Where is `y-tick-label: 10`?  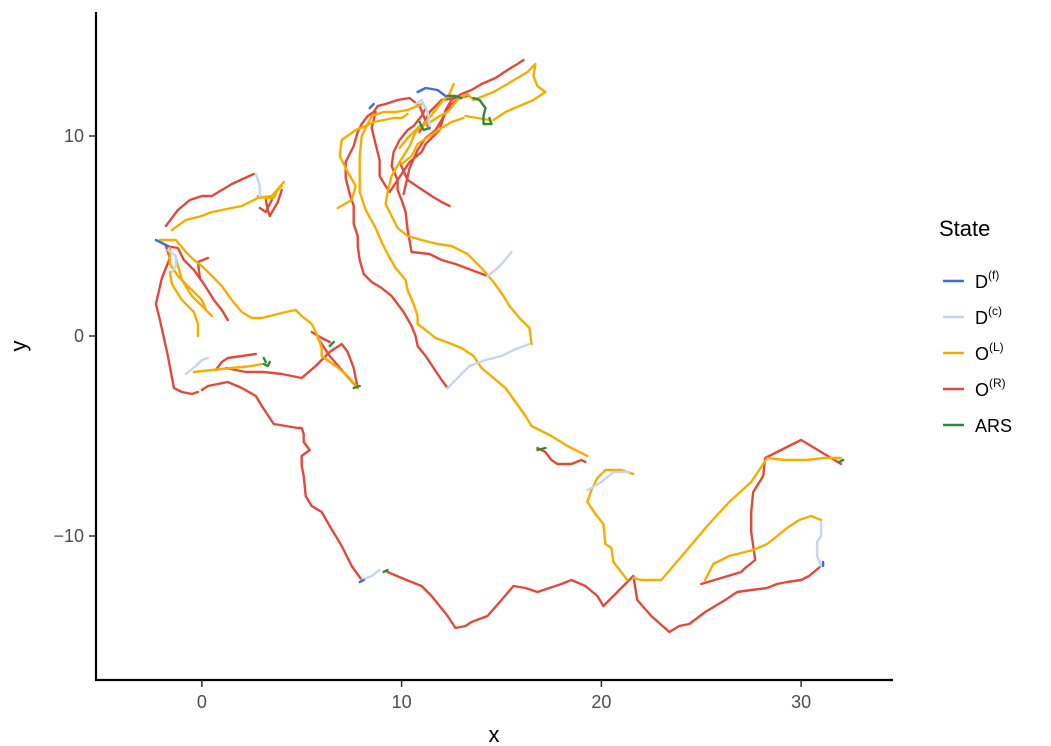 y-tick-label: 10 is located at coordinates (74, 136).